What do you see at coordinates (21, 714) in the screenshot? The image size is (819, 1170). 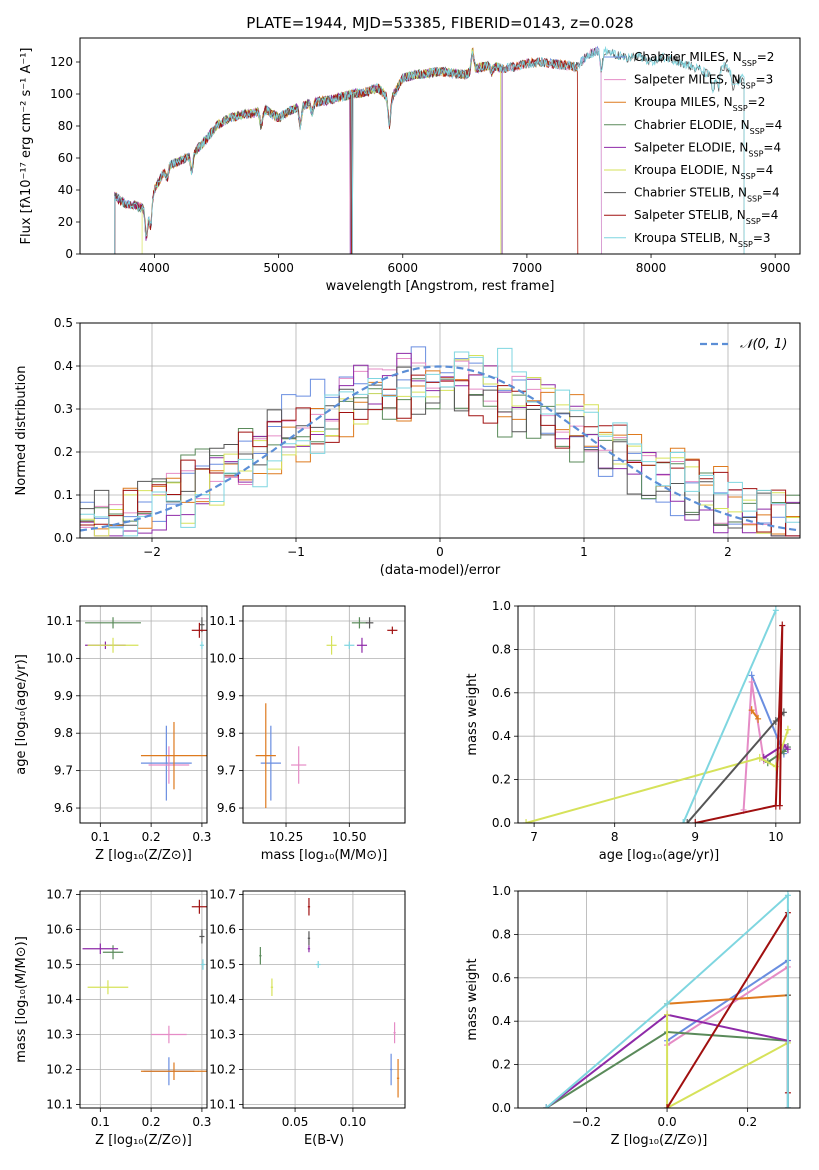 I see `y-axis-label: age [log₁₀(age/yr)]` at bounding box center [21, 714].